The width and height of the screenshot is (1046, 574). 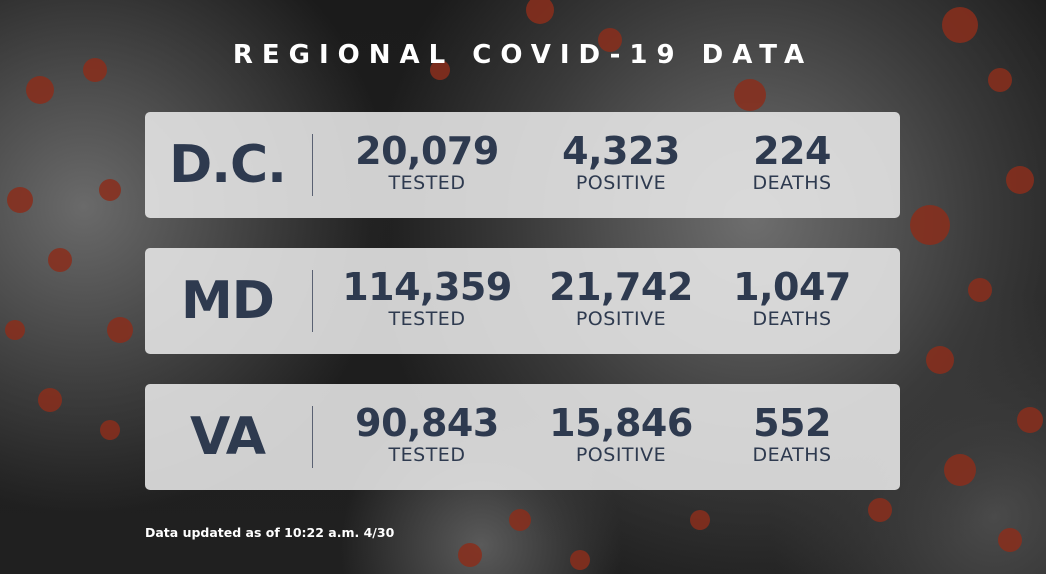 What do you see at coordinates (792, 287) in the screenshot?
I see `deaths-value: 1,047` at bounding box center [792, 287].